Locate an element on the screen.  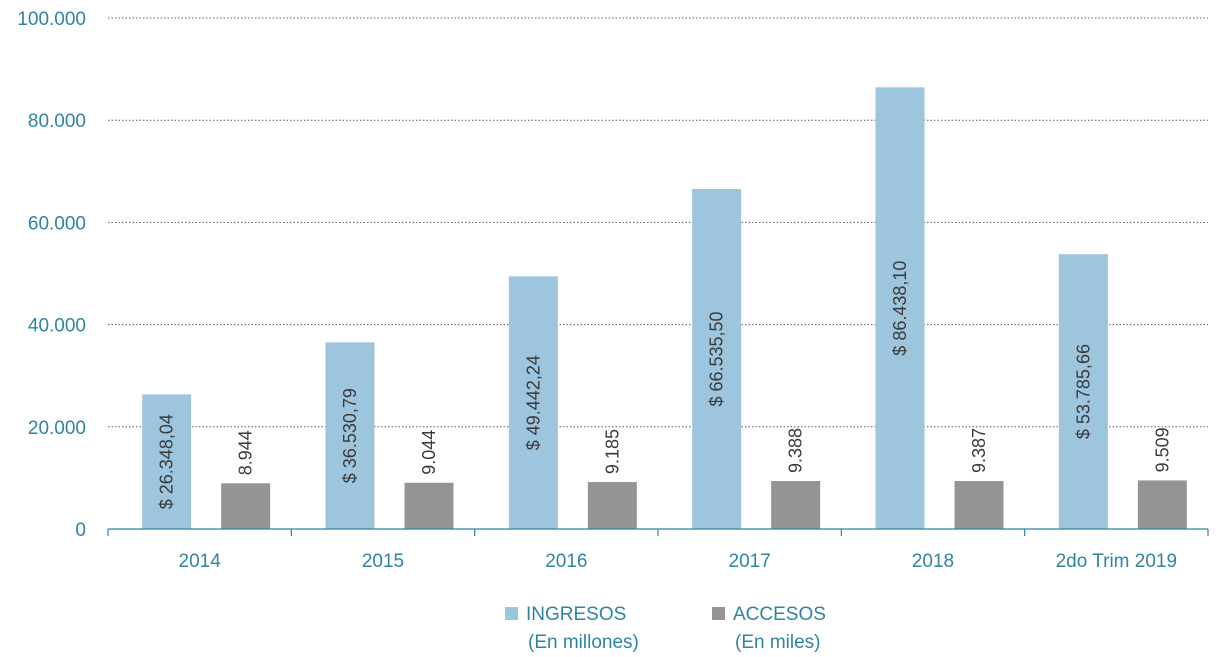
x-tick-label: 2016 is located at coordinates (566, 561).